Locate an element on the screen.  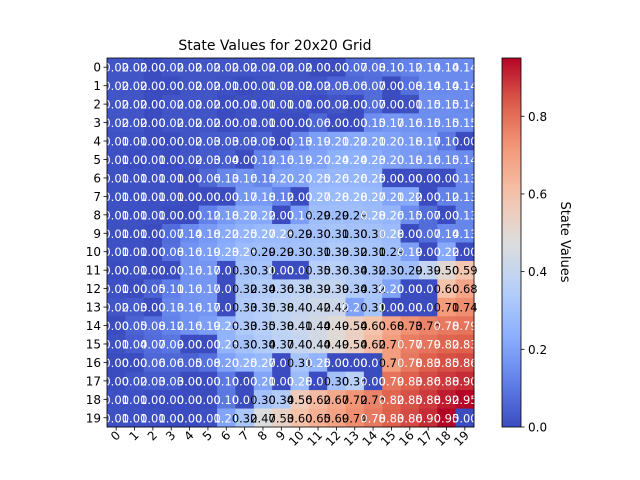
cell-value-label: 0.56 is located at coordinates (300, 400).